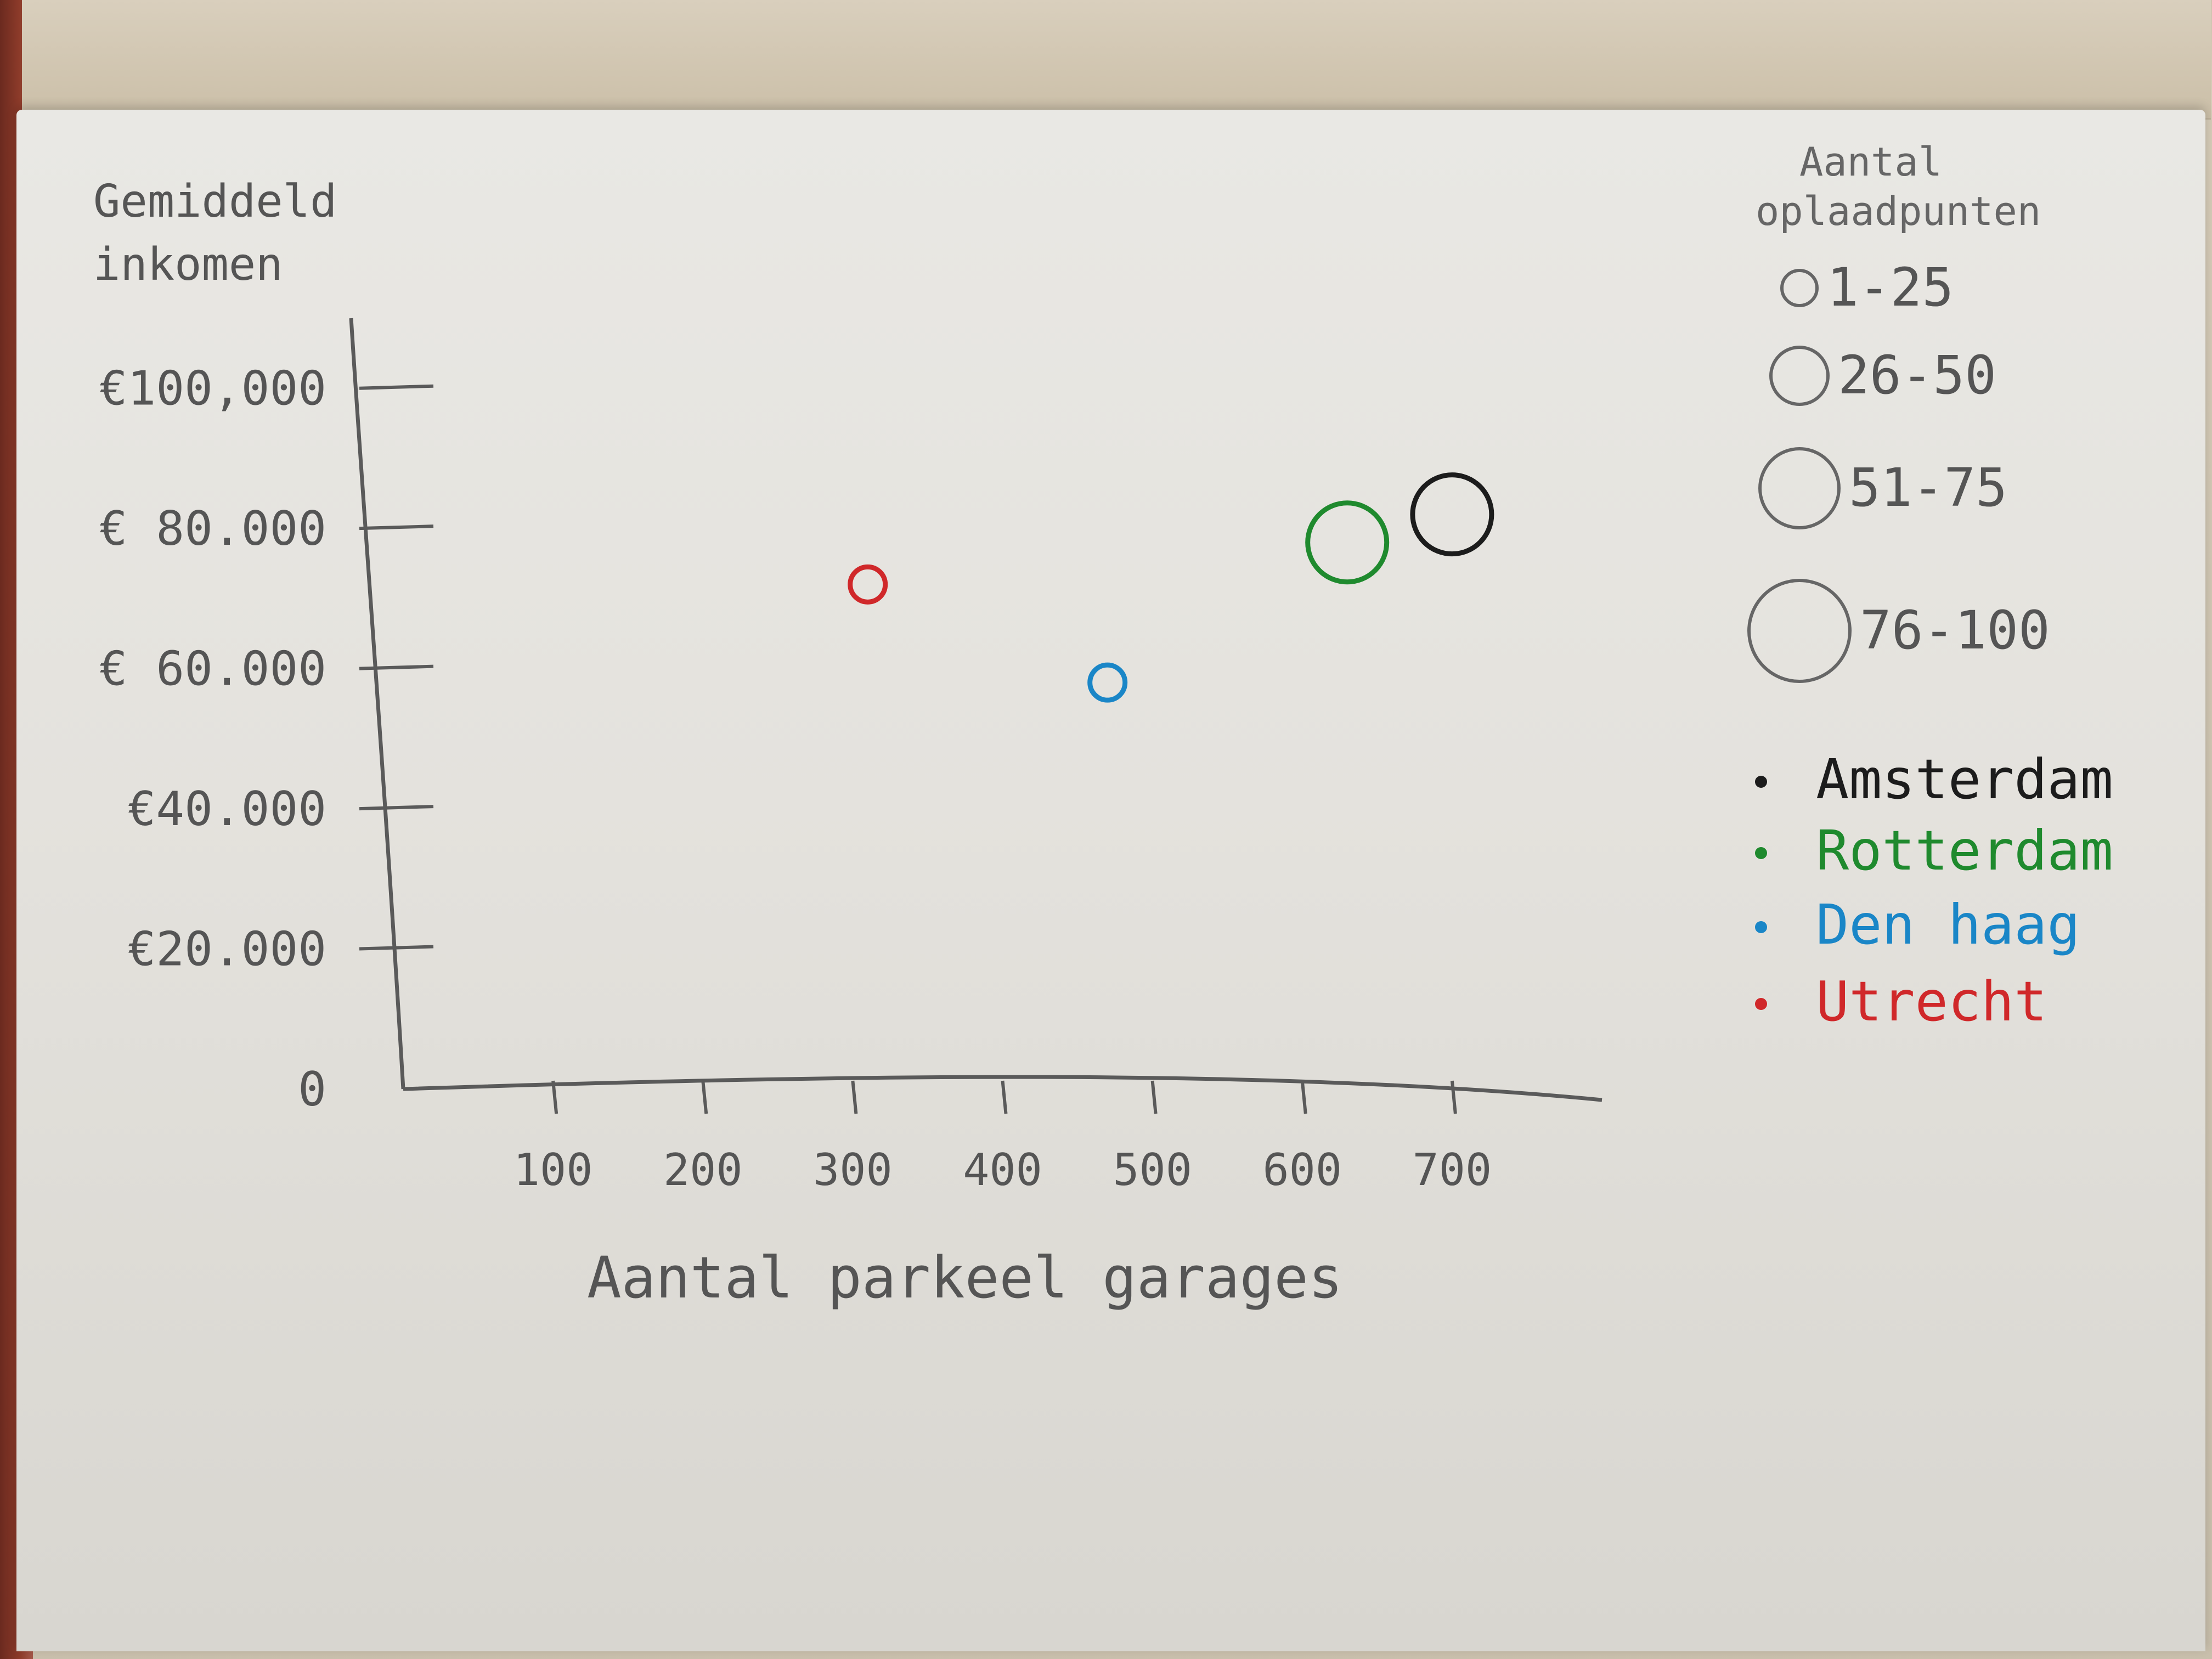 The width and height of the screenshot is (2212, 1659). What do you see at coordinates (965, 1277) in the screenshot?
I see `x-axis-title: Aantal parkeel garages` at bounding box center [965, 1277].